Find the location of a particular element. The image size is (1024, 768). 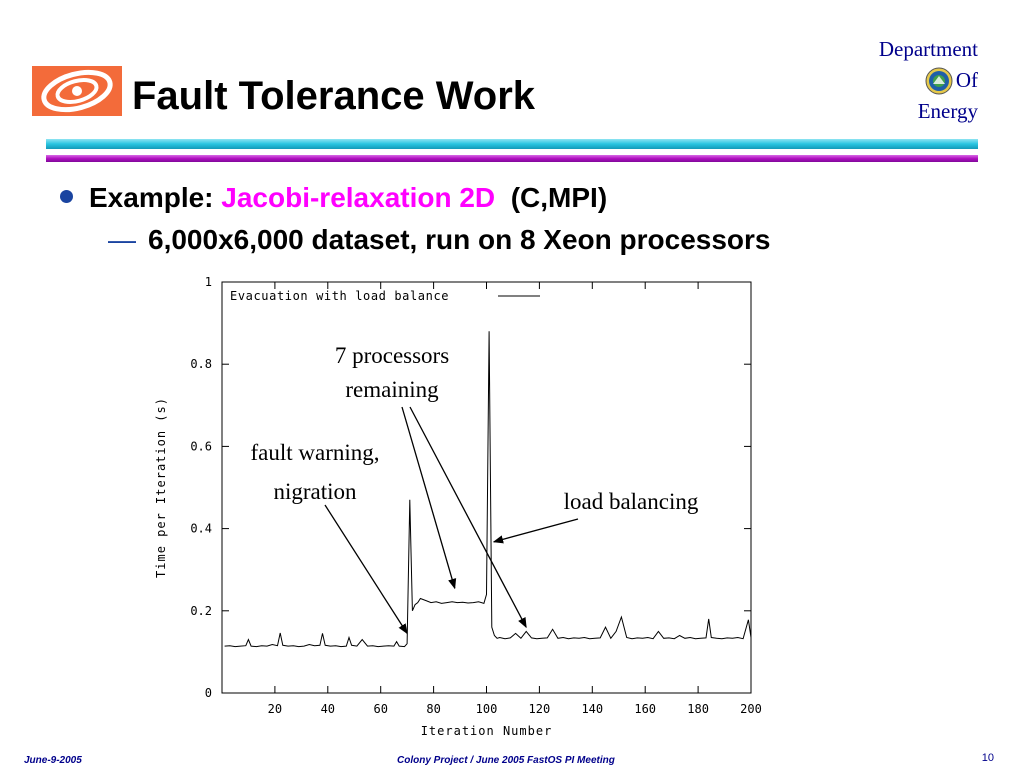

x-axis-label: Iteration Number is located at coordinates (487, 731).